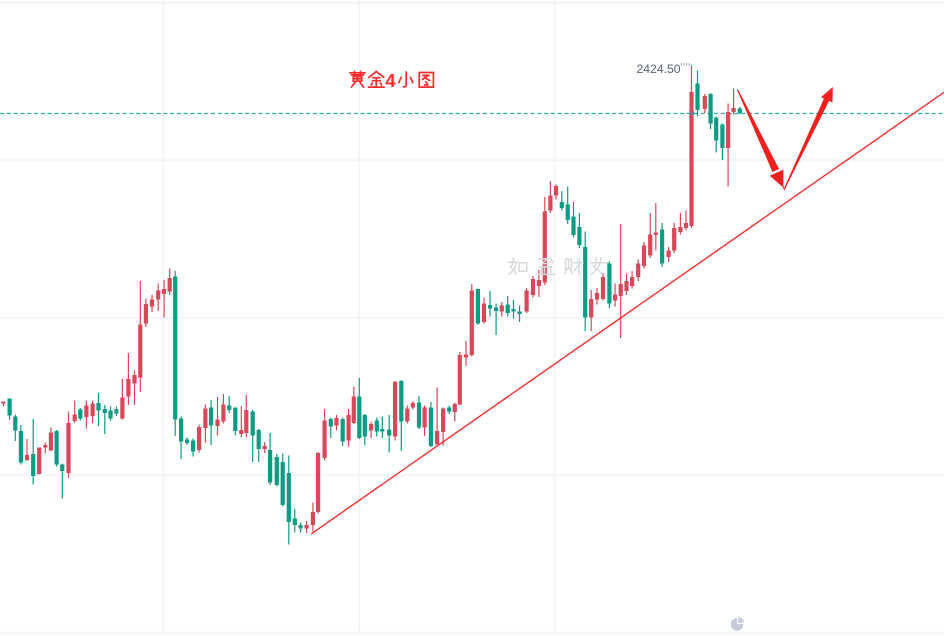 This screenshot has height=636, width=944. Describe the element at coordinates (659, 69) in the screenshot. I see `svg-text: 2424.50` at that location.